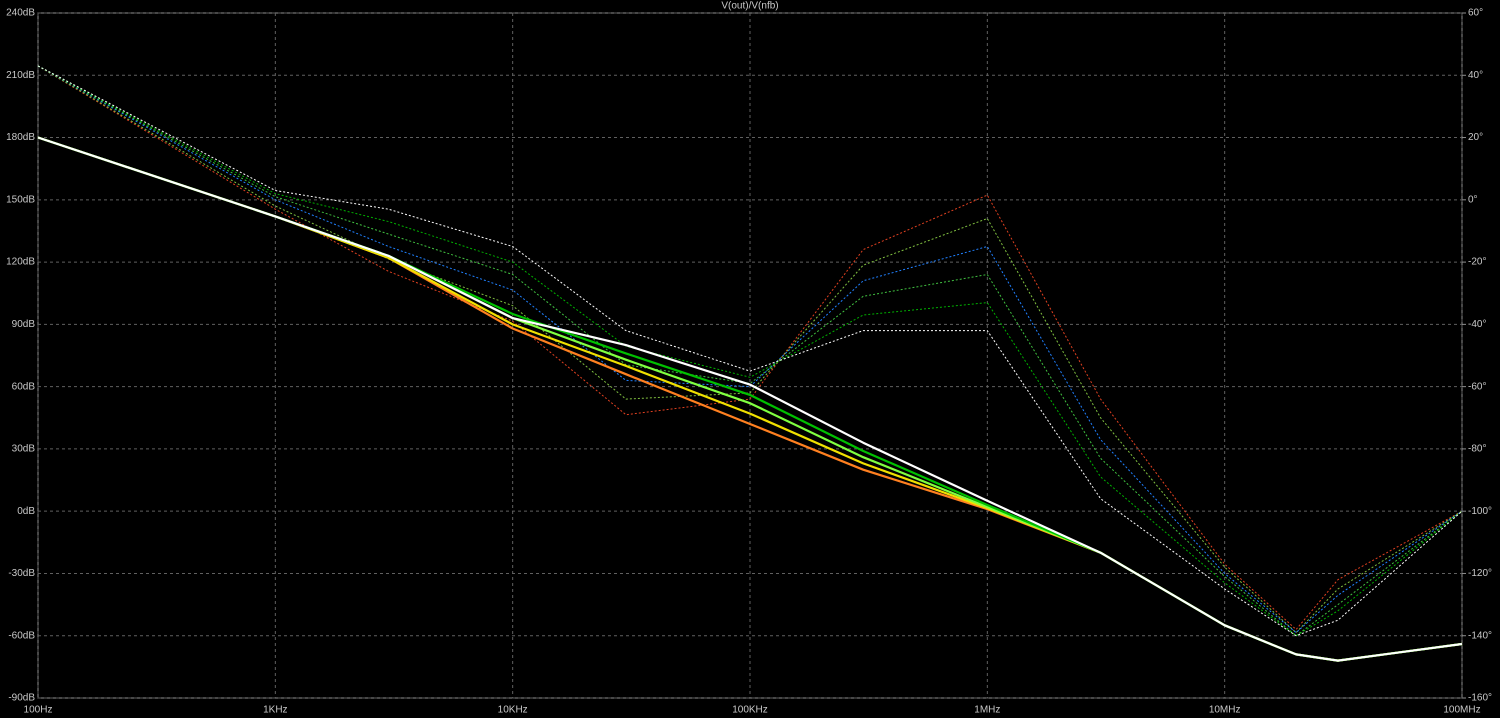 This screenshot has height=718, width=1500. Describe the element at coordinates (1480, 698) in the screenshot. I see `y2-tick-label: -160°` at that location.